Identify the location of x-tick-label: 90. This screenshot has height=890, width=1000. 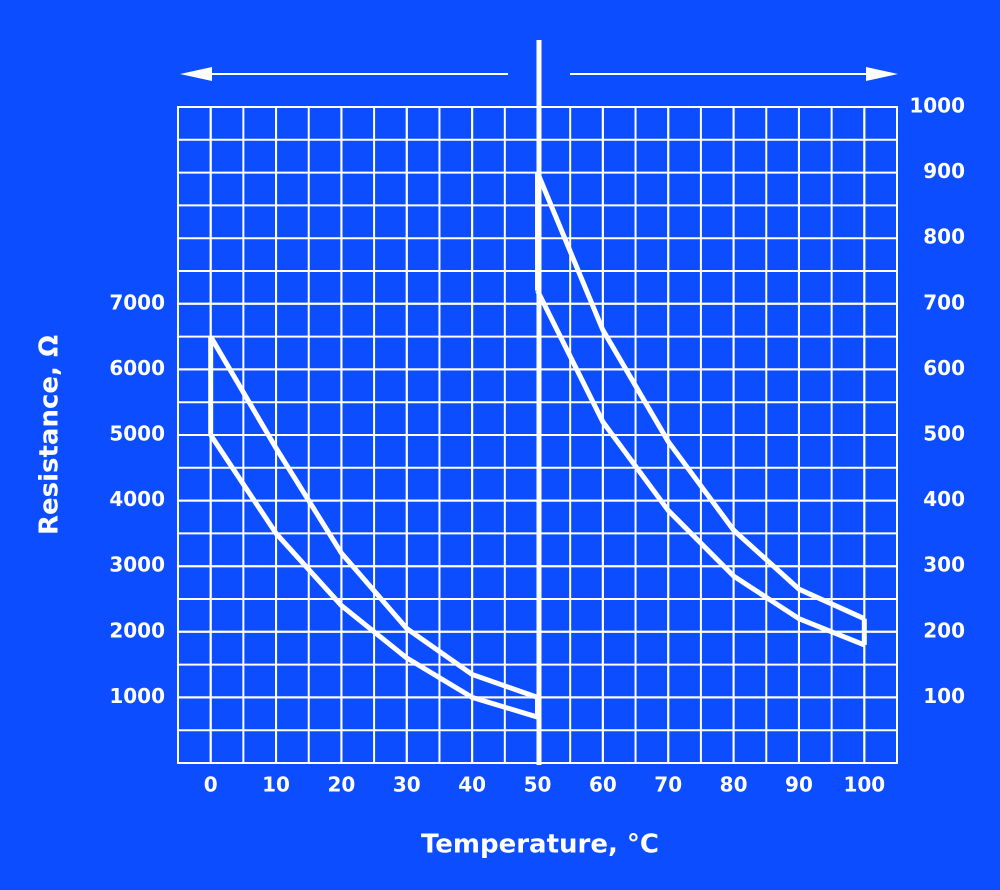
(799, 785).